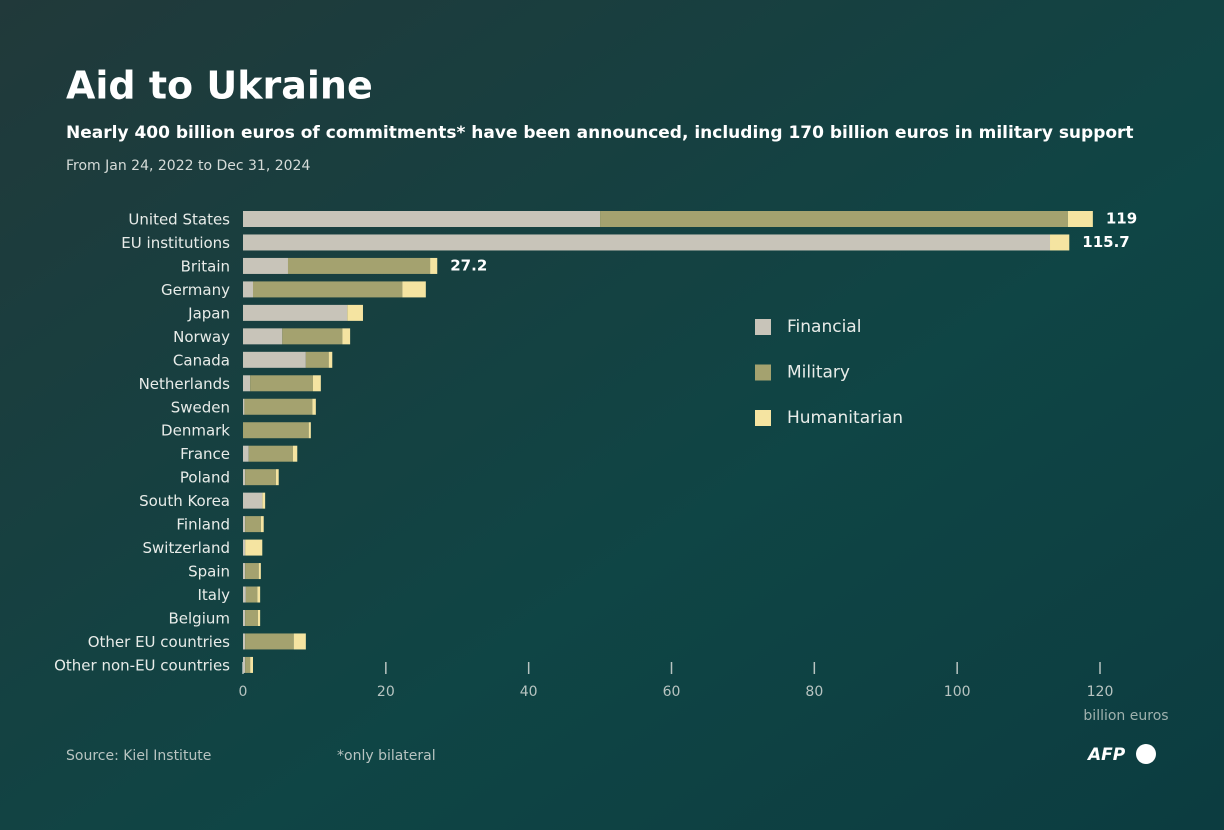 This screenshot has width=1224, height=830. I want to click on y-tick-label: Norway, so click(201, 337).